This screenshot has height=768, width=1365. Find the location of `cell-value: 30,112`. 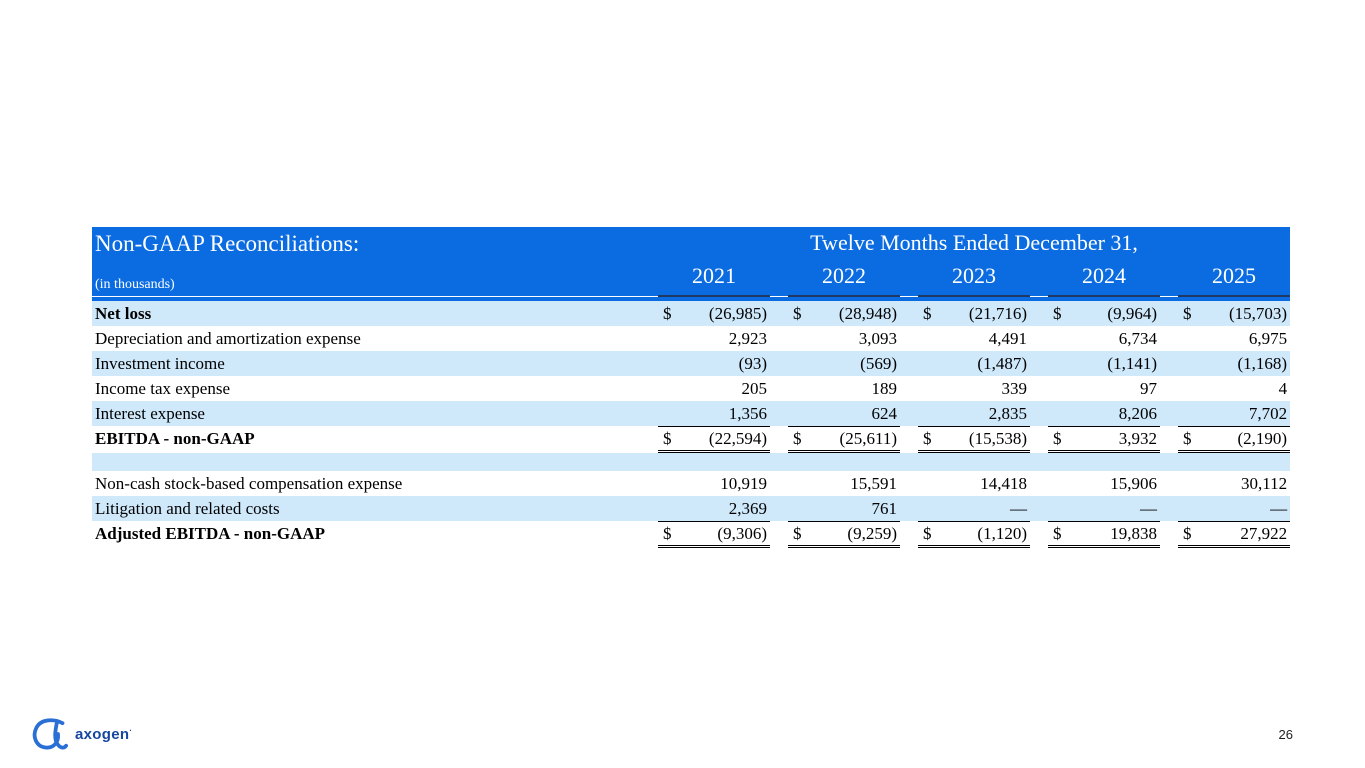

cell-value: 30,112 is located at coordinates (1264, 483).